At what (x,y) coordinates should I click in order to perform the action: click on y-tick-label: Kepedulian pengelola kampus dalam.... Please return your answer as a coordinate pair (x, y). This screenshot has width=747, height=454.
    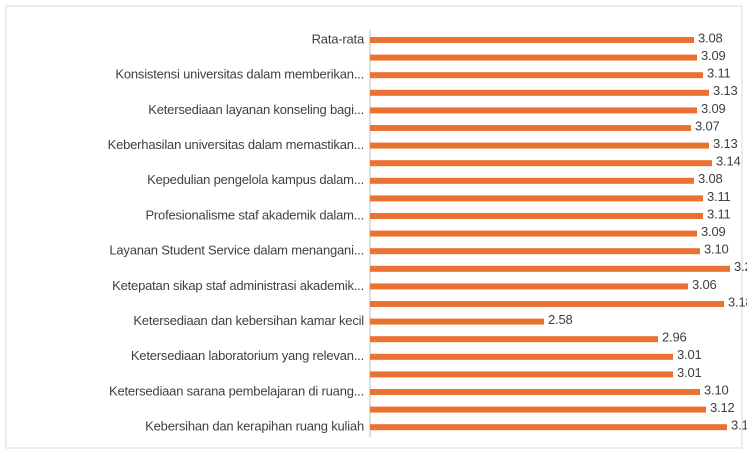
    Looking at the image, I should click on (255, 179).